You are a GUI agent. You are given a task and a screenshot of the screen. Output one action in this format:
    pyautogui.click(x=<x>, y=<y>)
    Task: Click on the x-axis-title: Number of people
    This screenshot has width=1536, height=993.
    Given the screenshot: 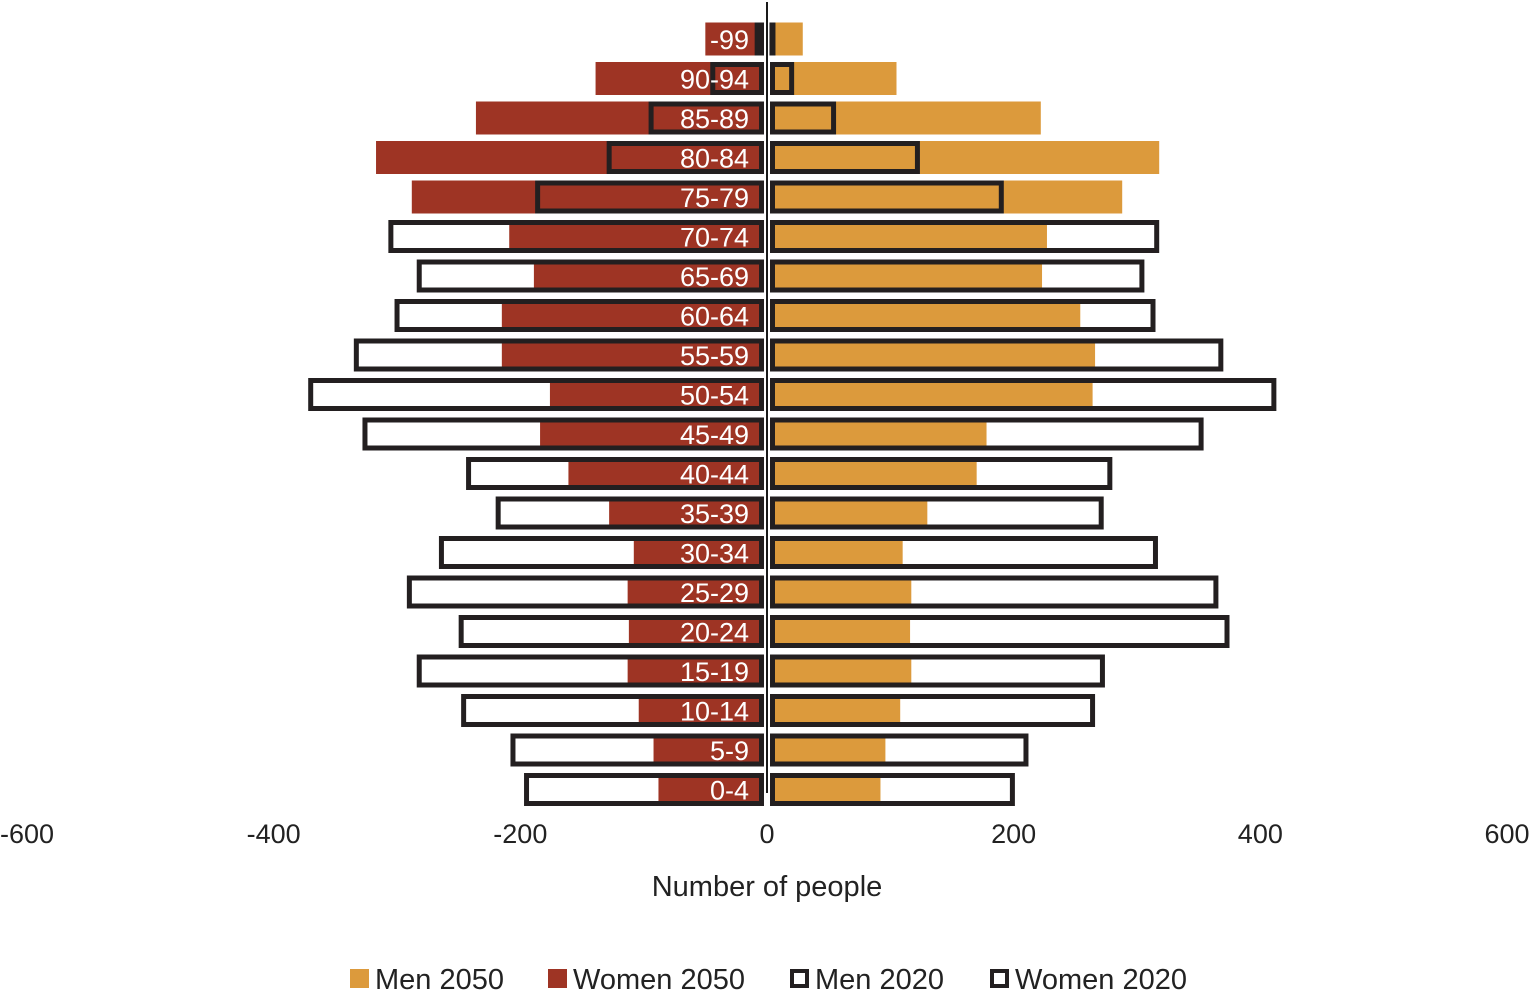 What is the action you would take?
    pyautogui.click(x=767, y=887)
    